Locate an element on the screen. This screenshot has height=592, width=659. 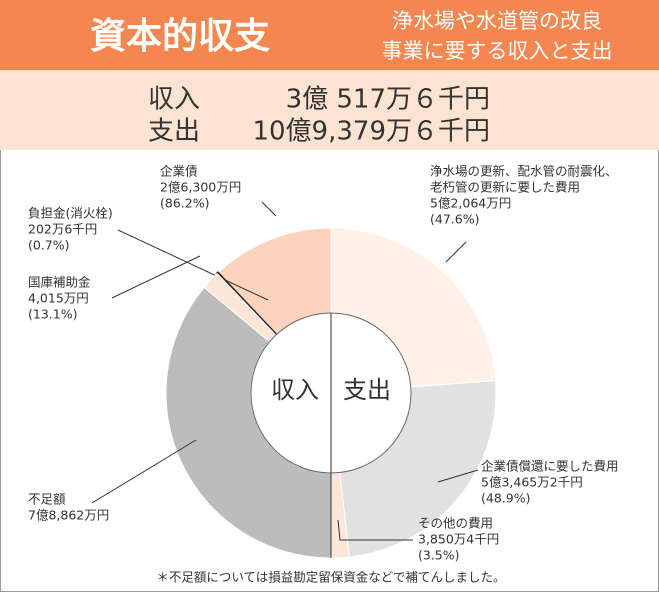
segment-percent: (48.9%) is located at coordinates (505, 498).